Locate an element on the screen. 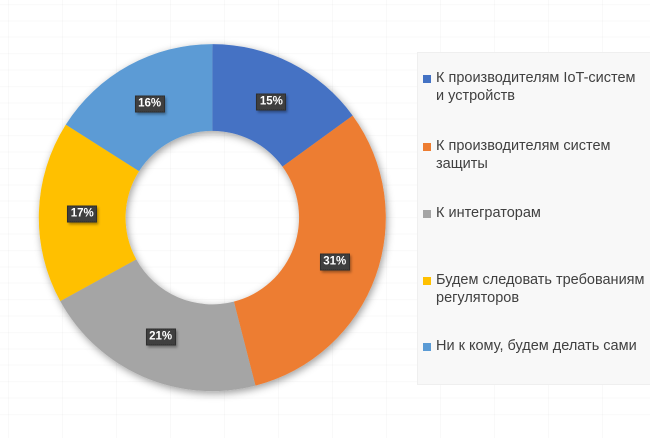 The height and width of the screenshot is (438, 650). legend-item-label: Будем следовать требованиям регуляторов is located at coordinates (540, 289).